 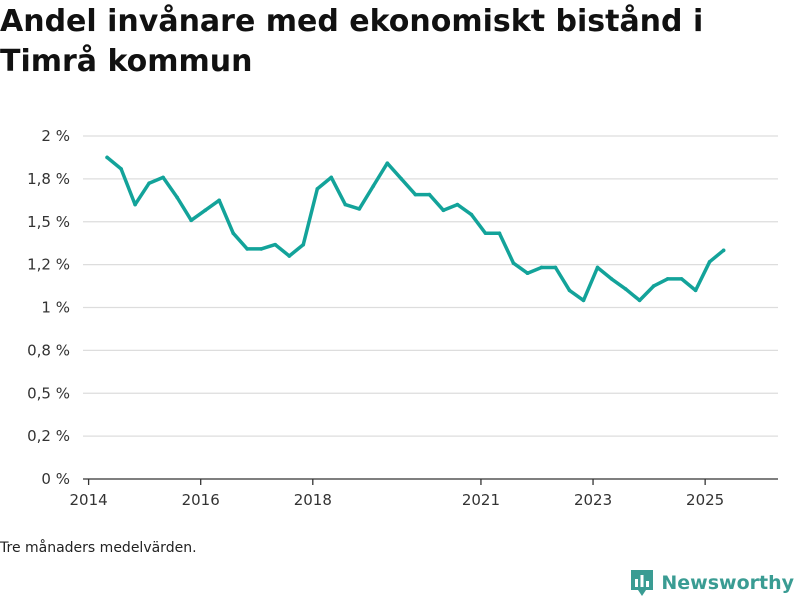 I want to click on y-tick-label: 0 %, so click(x=55, y=479).